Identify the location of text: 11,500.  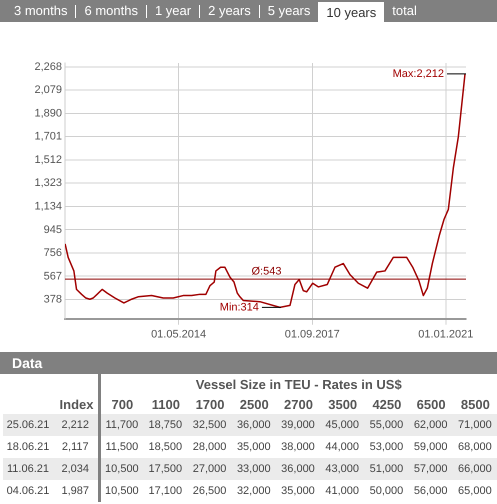
(121, 447).